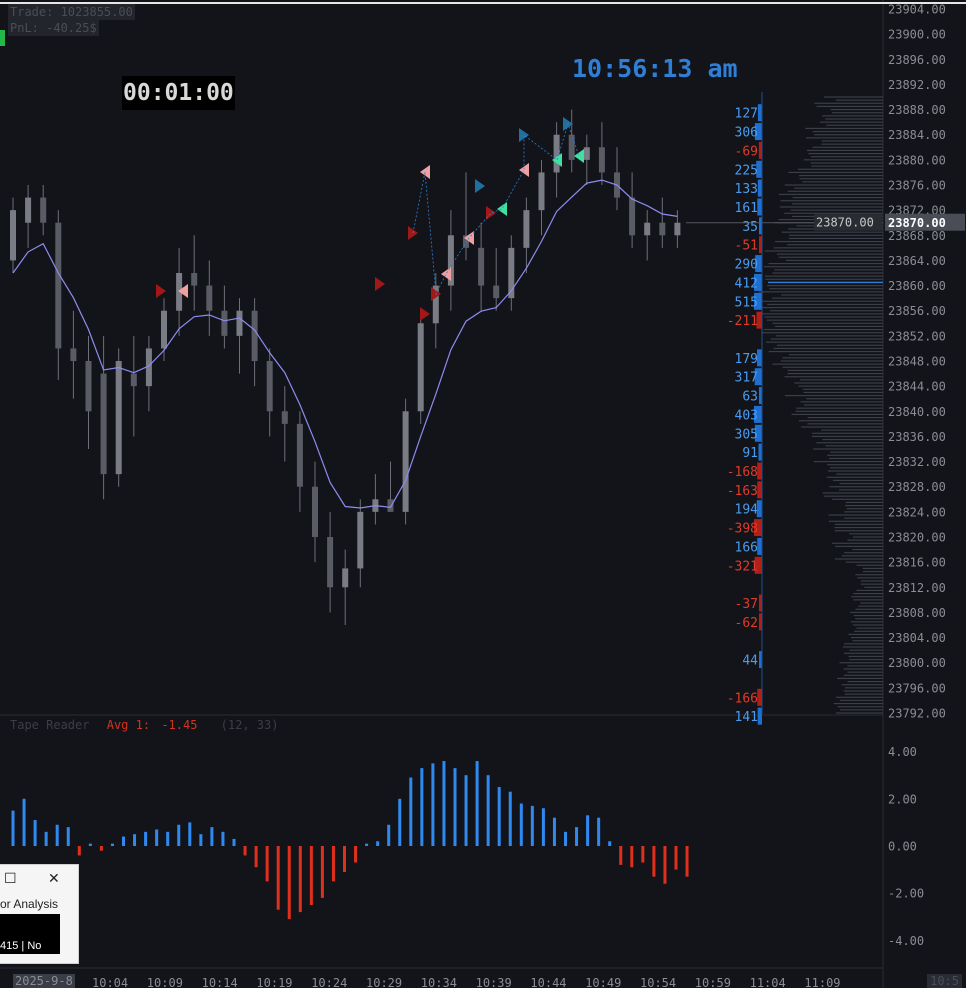  I want to click on volume-profile, so click(784, 405).